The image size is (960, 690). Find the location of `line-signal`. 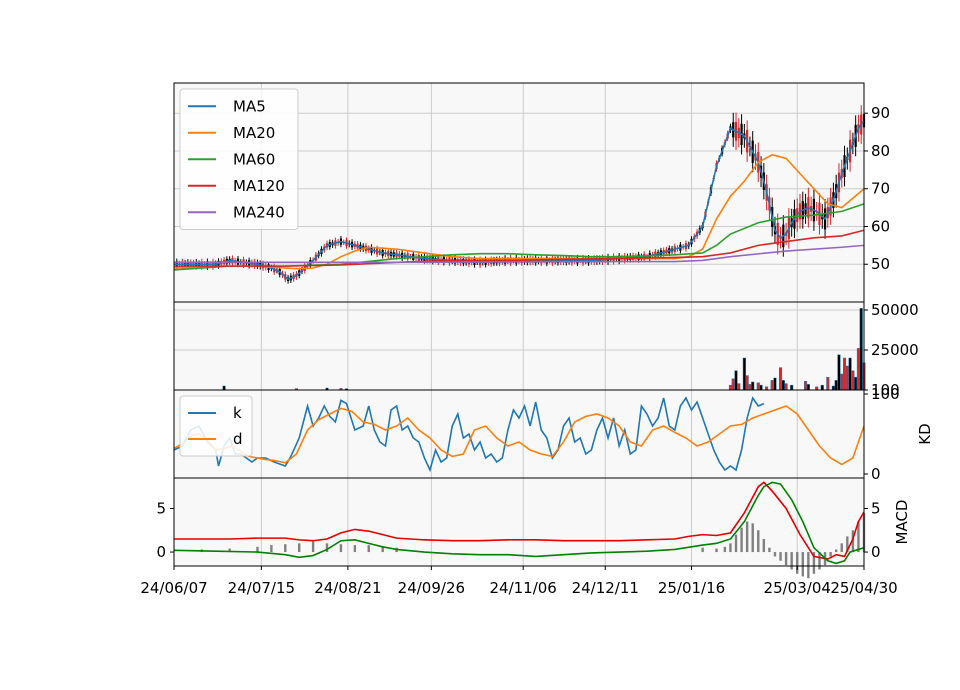

line-signal is located at coordinates (519, 523).